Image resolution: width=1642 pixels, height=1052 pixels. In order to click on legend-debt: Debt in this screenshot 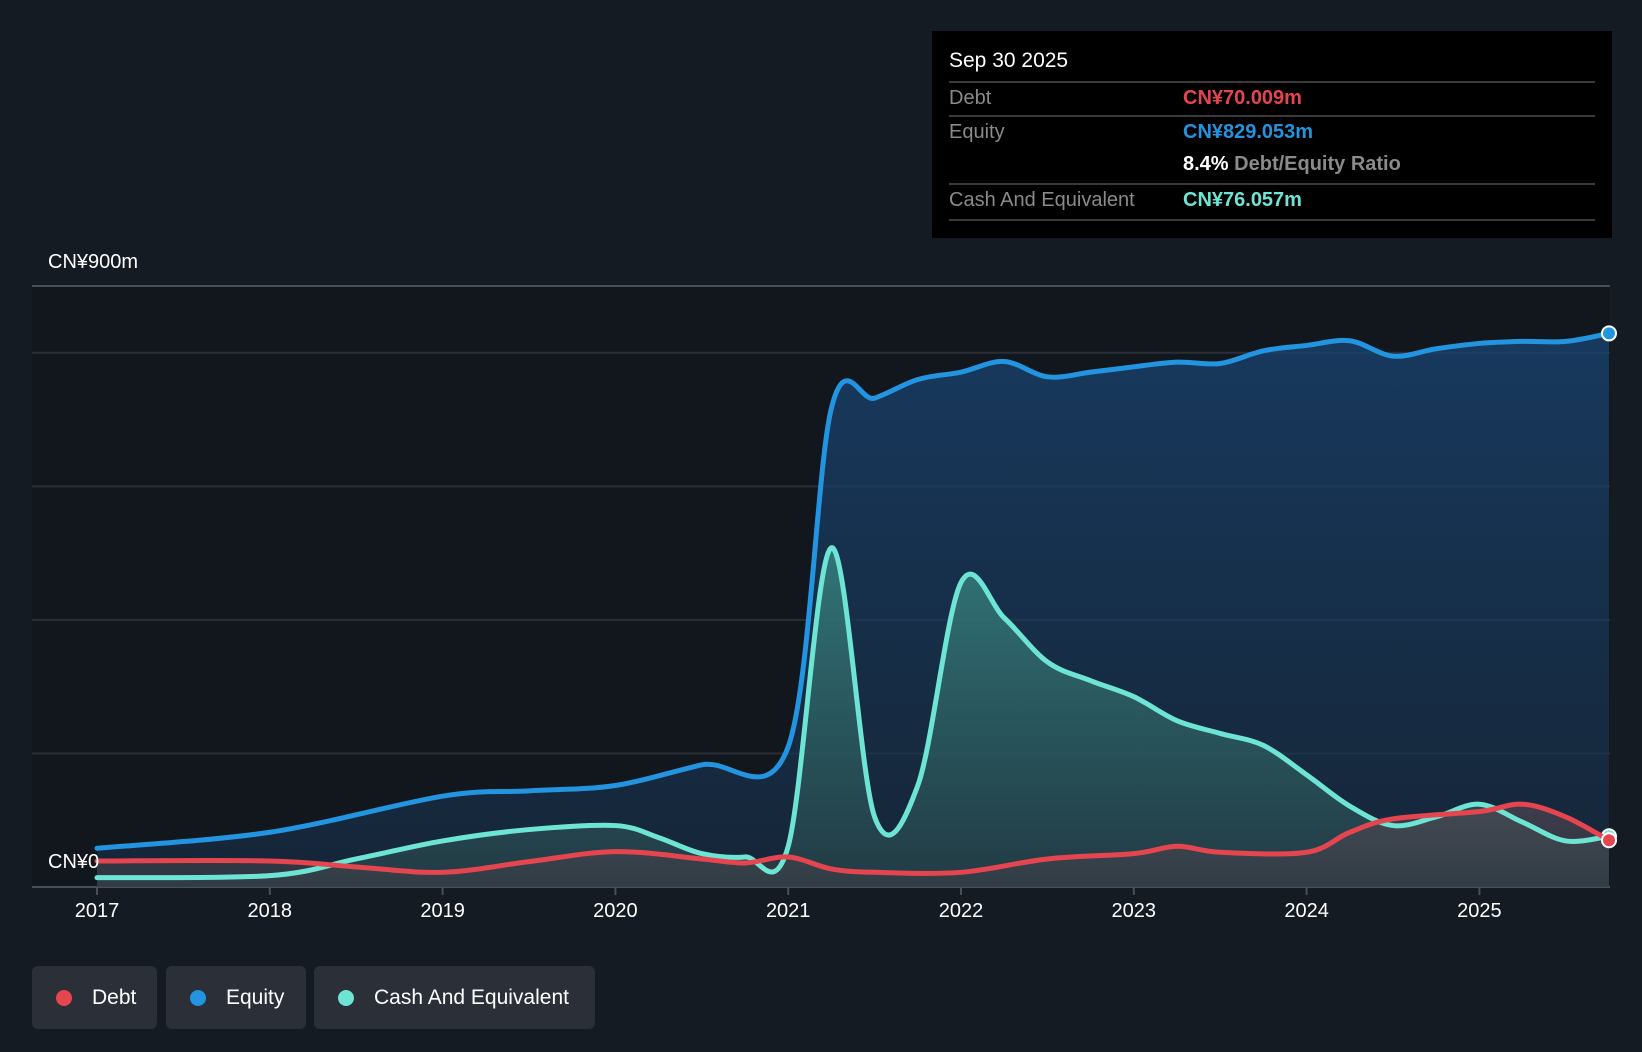, I will do `click(94, 997)`.